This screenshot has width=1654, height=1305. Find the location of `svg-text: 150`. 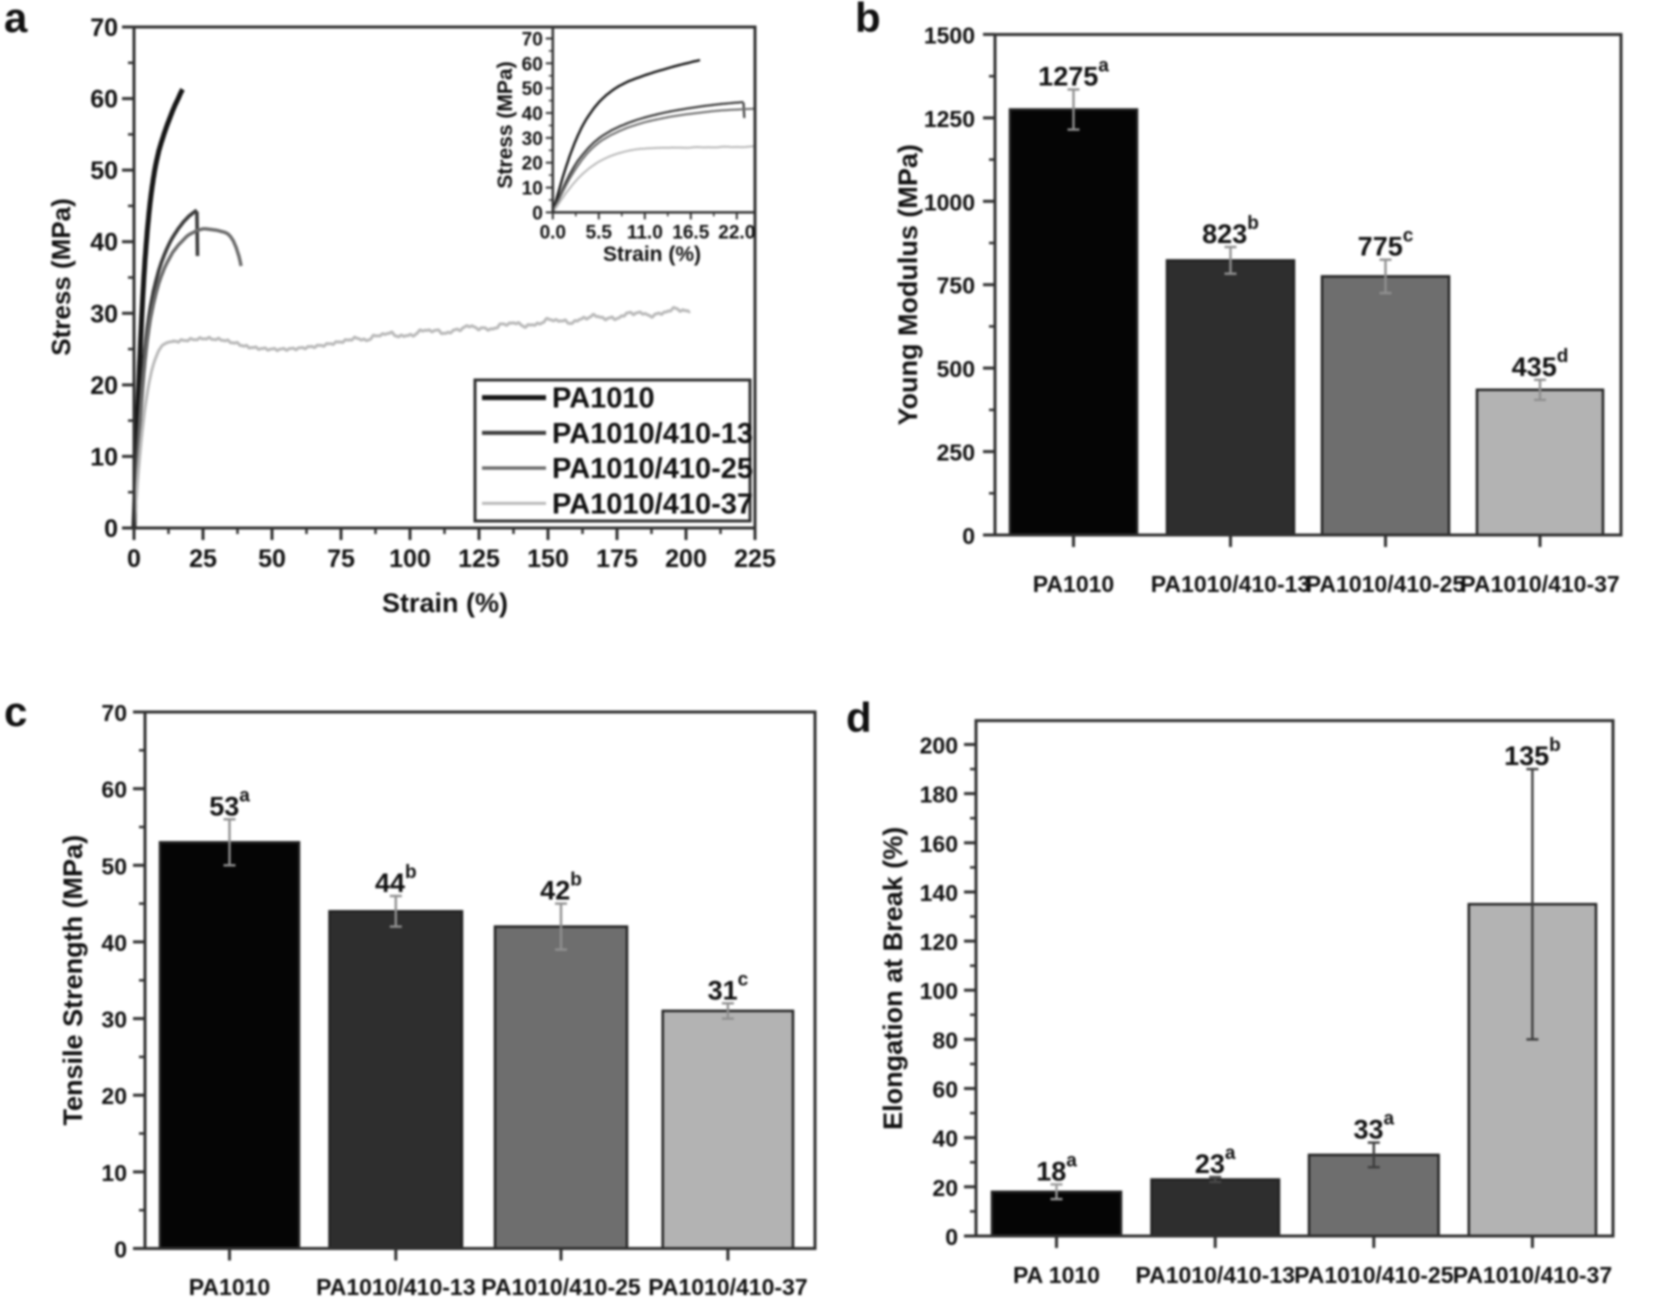

svg-text: 150 is located at coordinates (548, 559).